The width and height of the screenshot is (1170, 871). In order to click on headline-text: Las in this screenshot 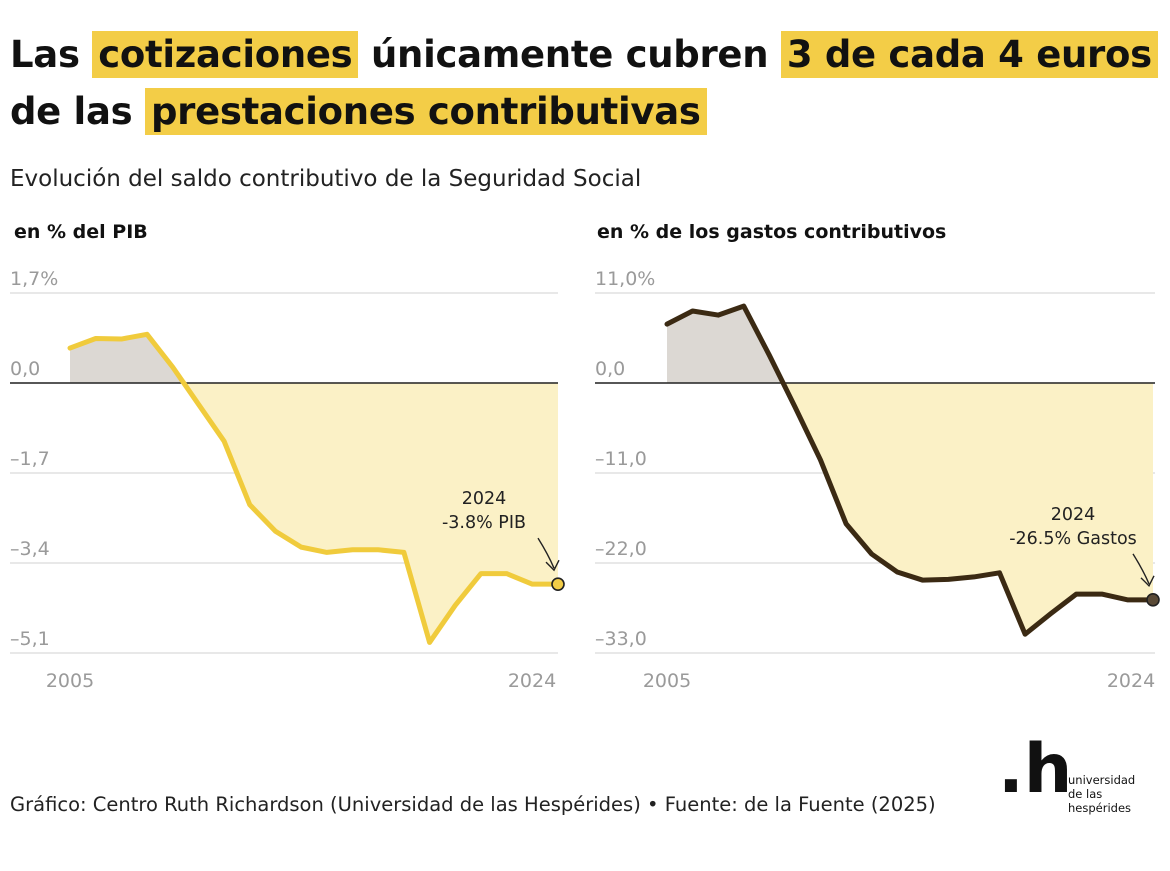, I will do `click(45, 54)`.